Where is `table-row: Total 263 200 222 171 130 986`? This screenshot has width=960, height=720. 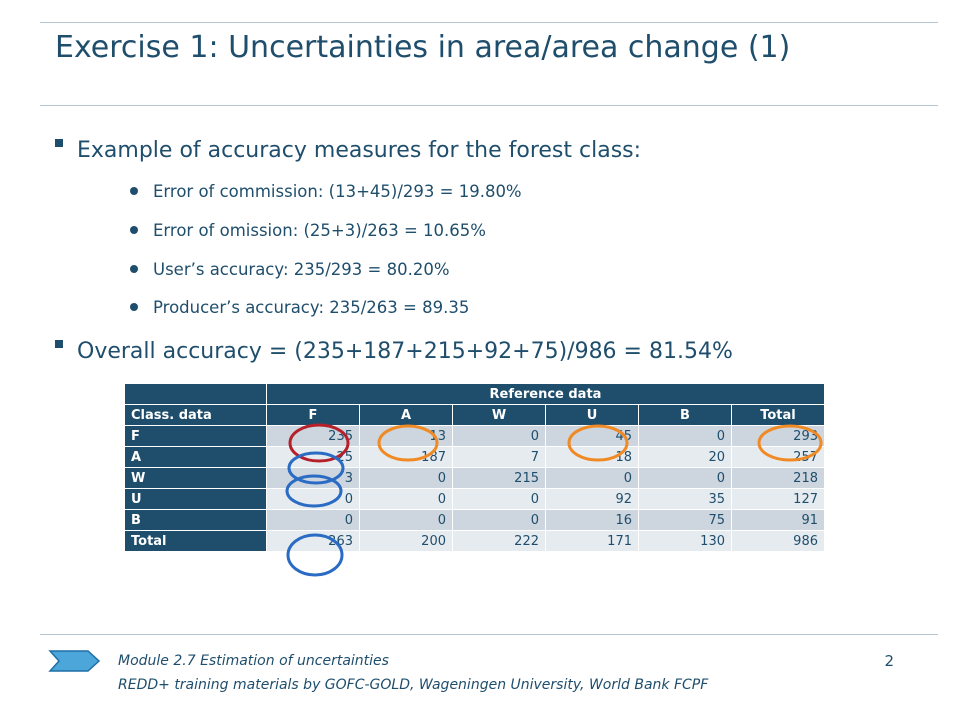 table-row: Total 263 200 222 171 130 986 is located at coordinates (475, 541).